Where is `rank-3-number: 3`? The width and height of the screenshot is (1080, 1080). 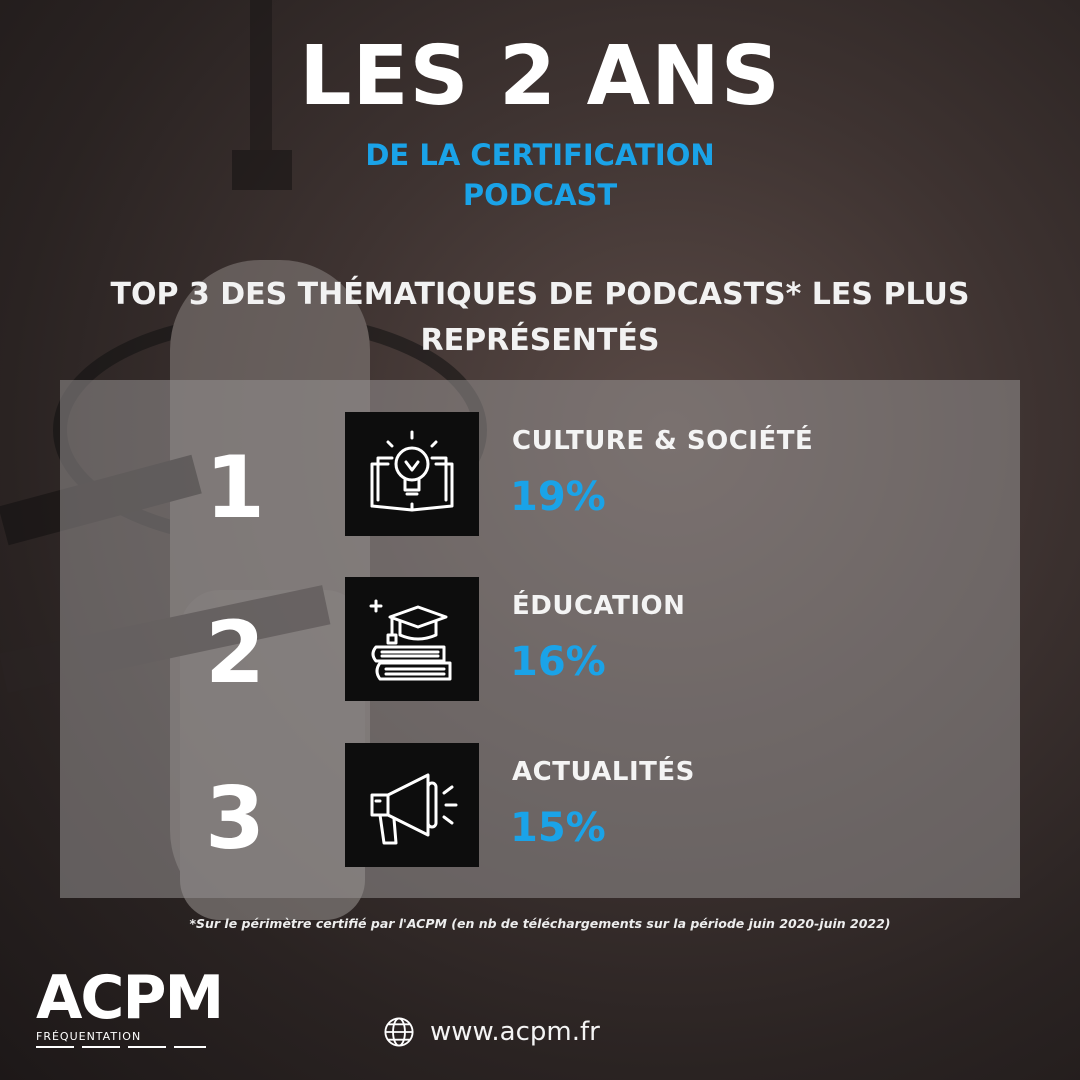 rank-3-number: 3 is located at coordinates (235, 819).